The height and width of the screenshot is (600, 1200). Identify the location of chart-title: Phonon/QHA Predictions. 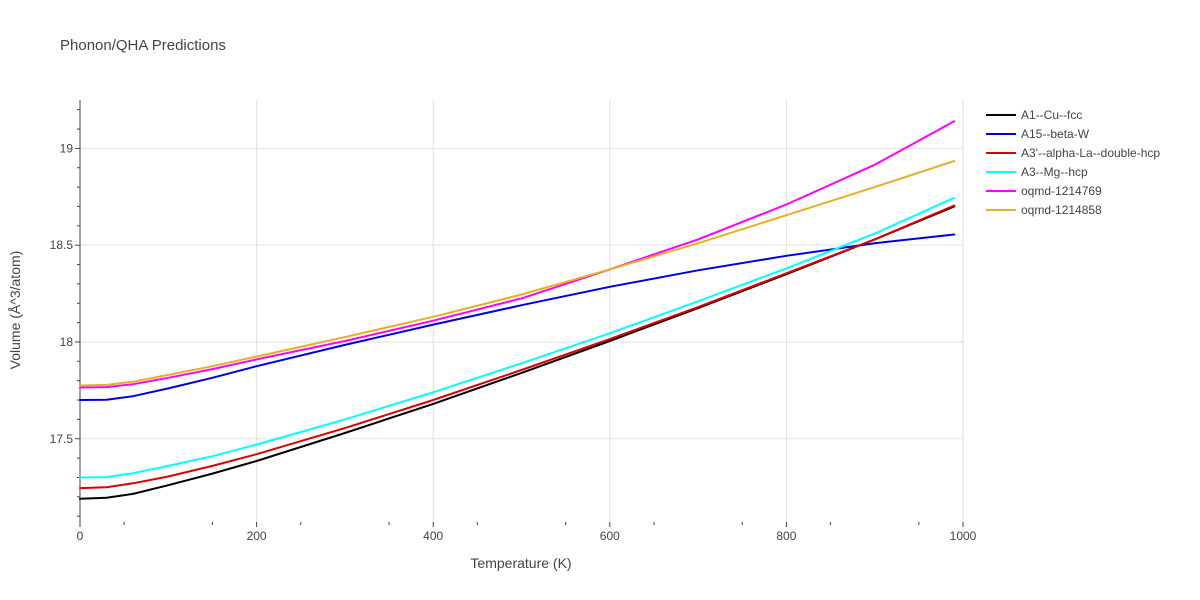
(143, 45).